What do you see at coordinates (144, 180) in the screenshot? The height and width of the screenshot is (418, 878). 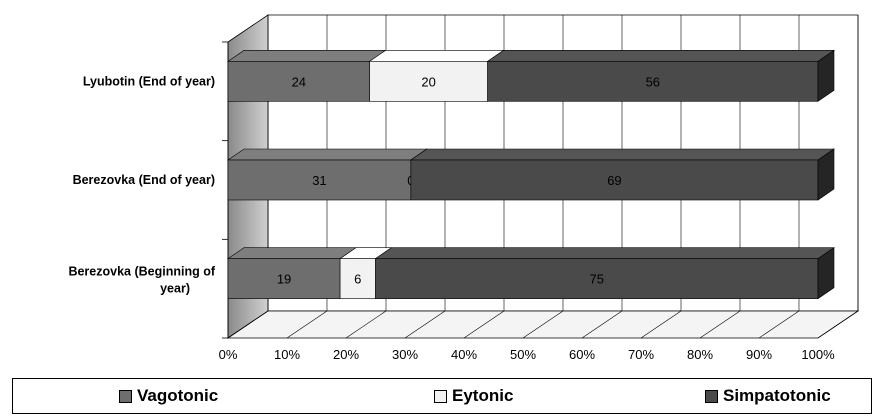 I see `category-label: Berezovka (End of year)` at bounding box center [144, 180].